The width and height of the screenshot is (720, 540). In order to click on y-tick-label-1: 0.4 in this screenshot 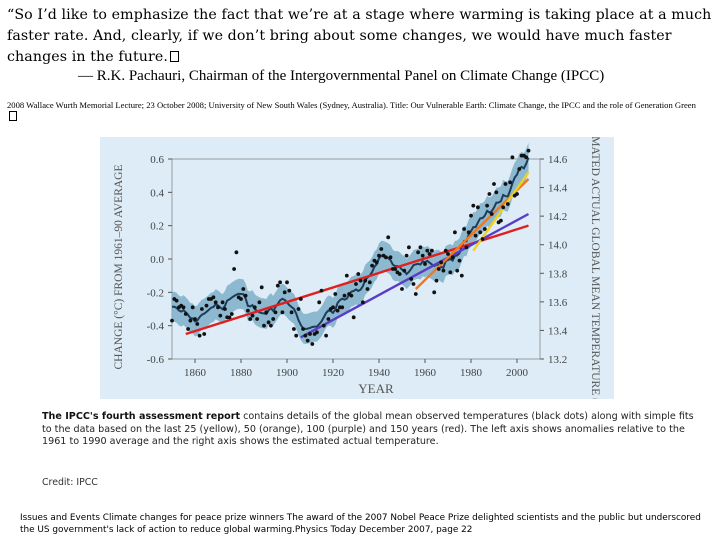, I will do `click(157, 193)`.